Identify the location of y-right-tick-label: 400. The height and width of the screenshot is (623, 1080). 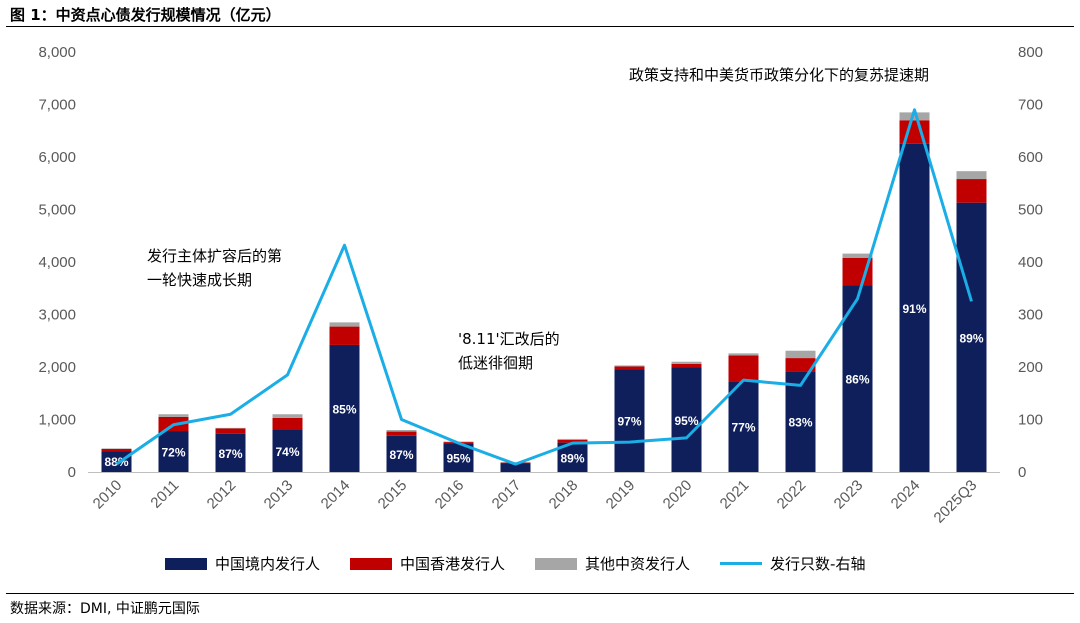
(1030, 262).